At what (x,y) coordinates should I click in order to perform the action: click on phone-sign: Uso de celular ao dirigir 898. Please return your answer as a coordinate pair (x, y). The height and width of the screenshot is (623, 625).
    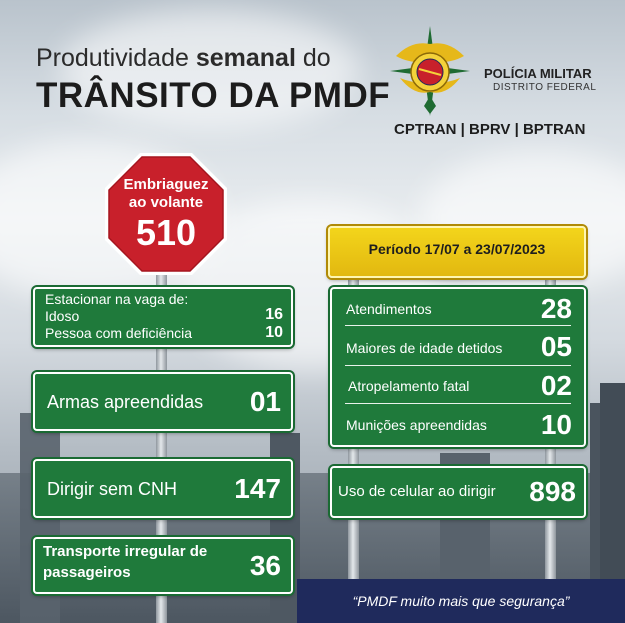
    Looking at the image, I should click on (458, 492).